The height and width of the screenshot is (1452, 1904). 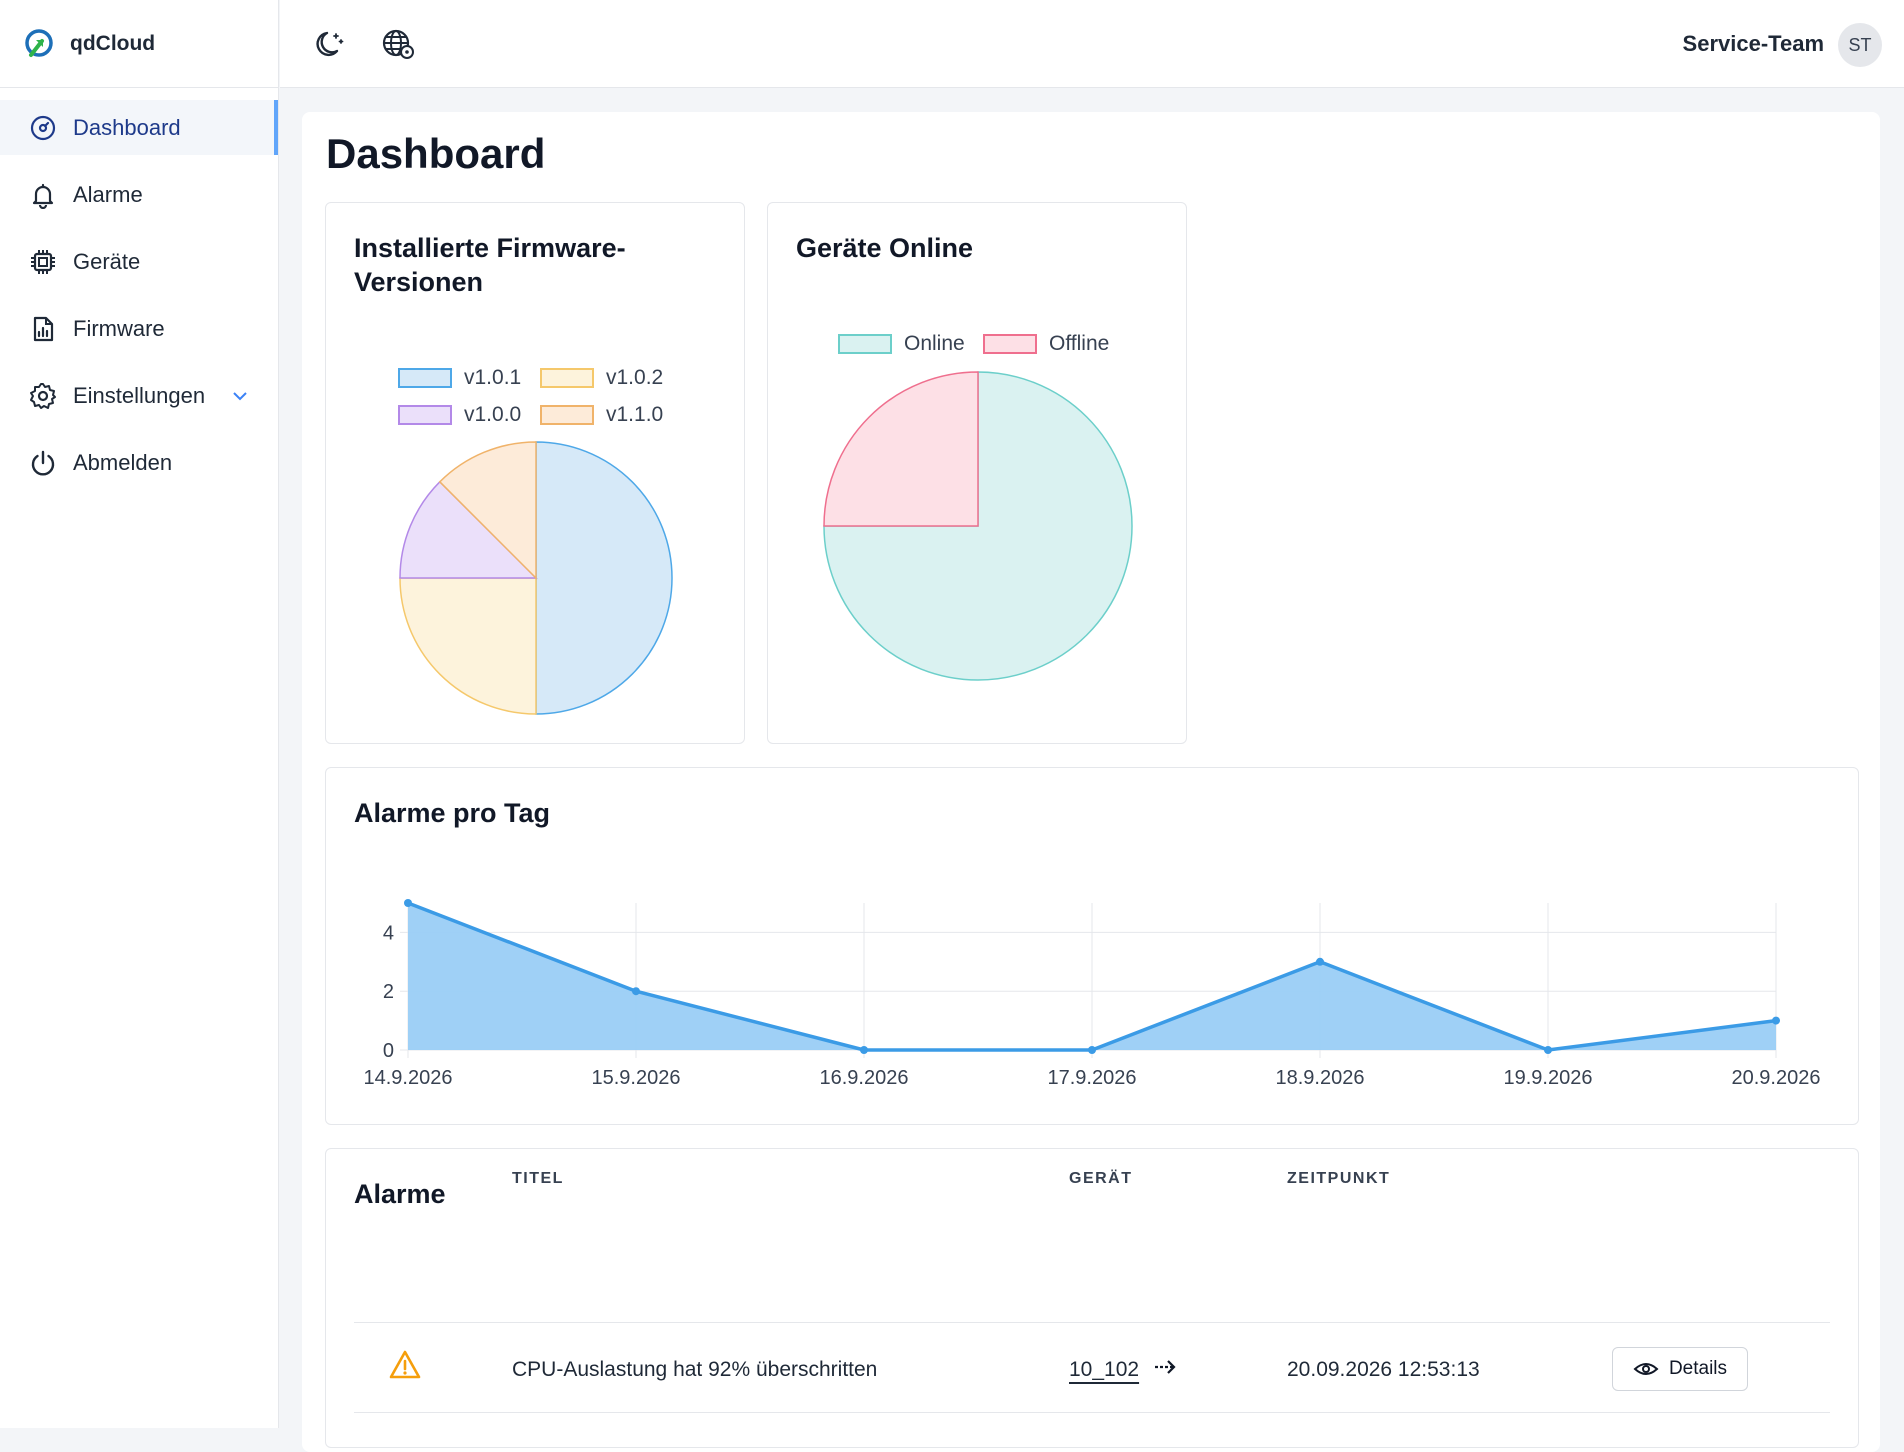 What do you see at coordinates (113, 43) in the screenshot?
I see `brand-name: qdCloud` at bounding box center [113, 43].